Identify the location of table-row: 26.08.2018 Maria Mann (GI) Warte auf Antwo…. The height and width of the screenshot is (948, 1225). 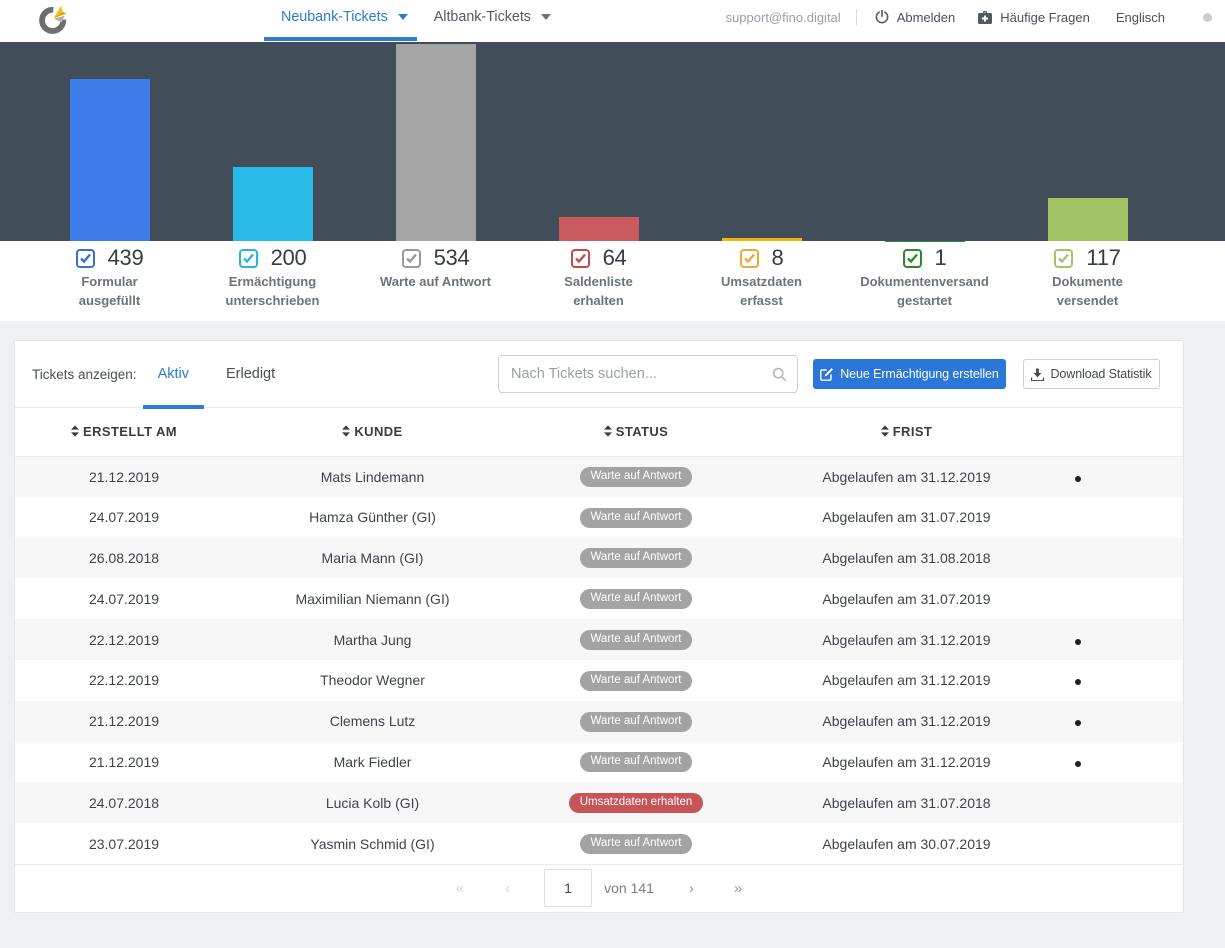
(599, 558).